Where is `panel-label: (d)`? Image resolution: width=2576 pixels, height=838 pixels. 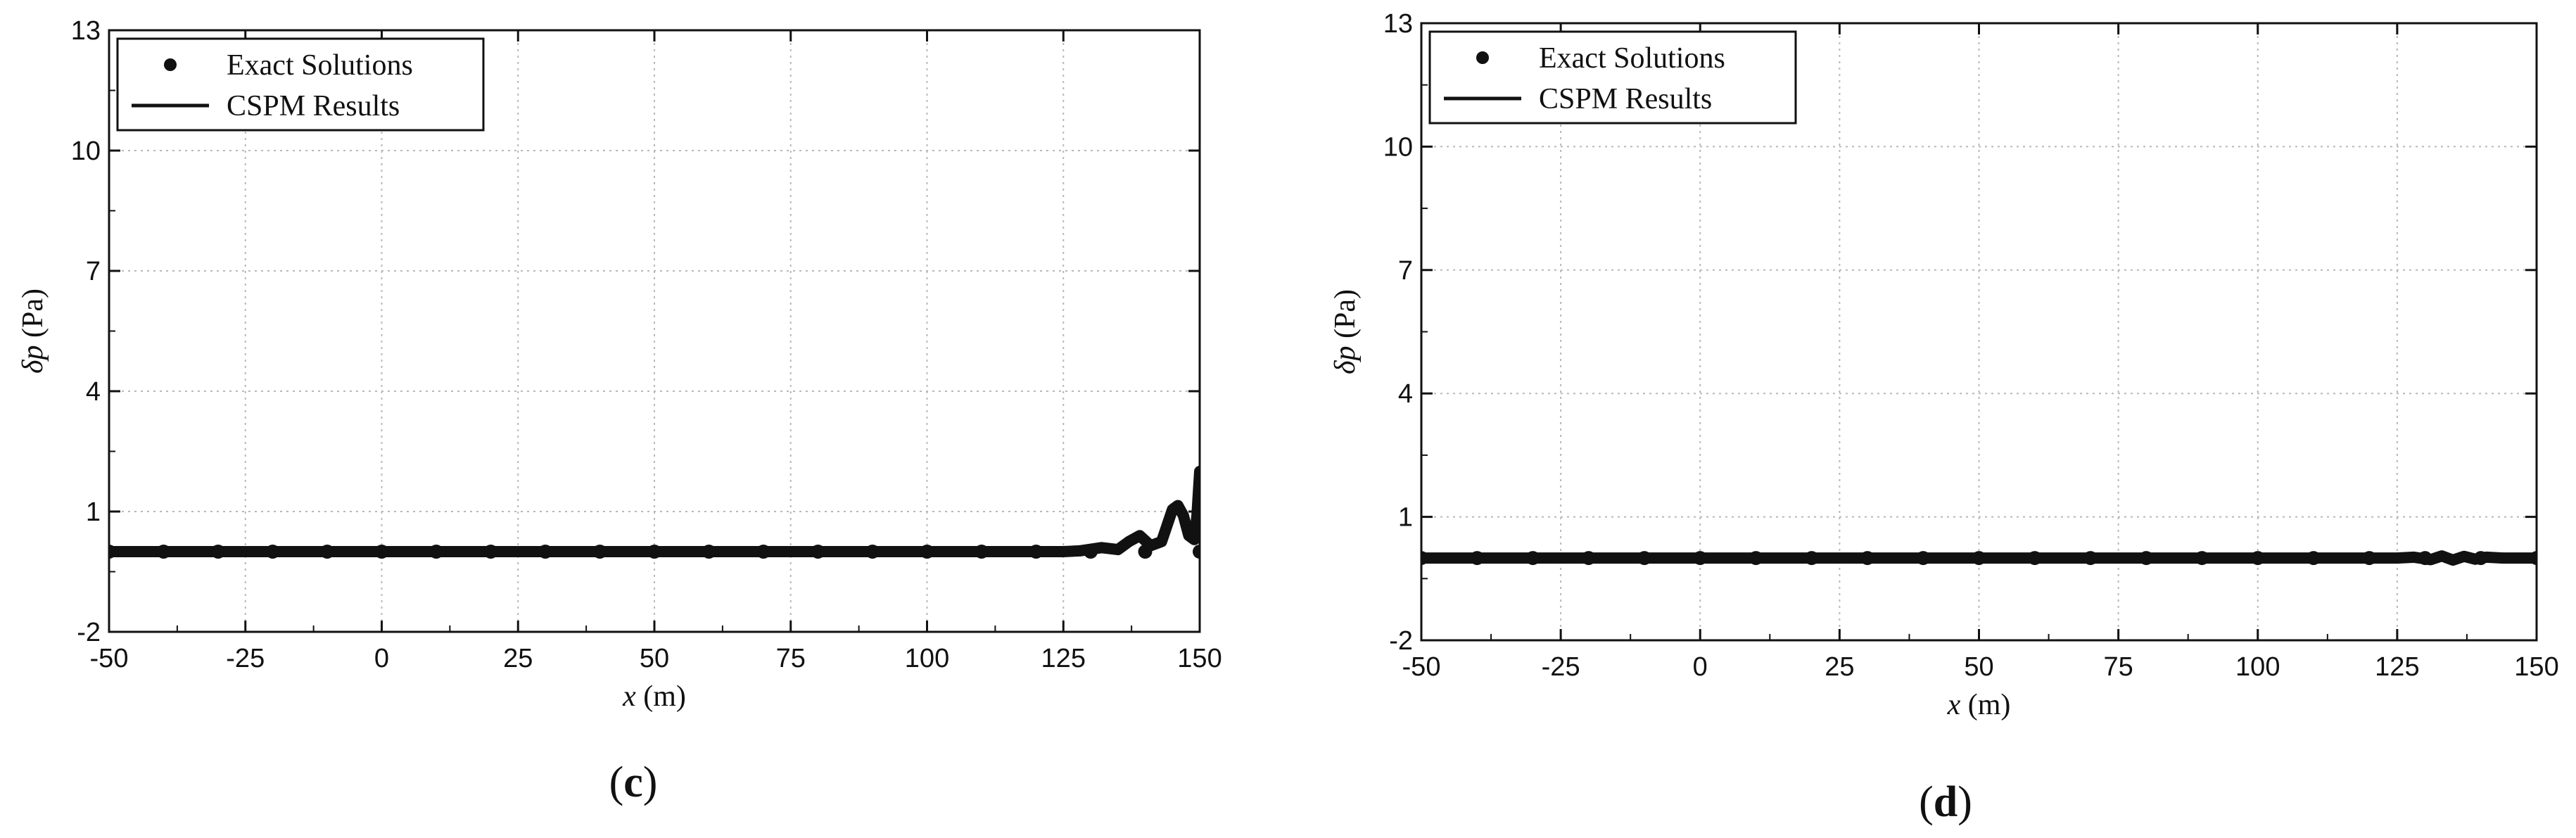
panel-label: (d) is located at coordinates (1945, 802).